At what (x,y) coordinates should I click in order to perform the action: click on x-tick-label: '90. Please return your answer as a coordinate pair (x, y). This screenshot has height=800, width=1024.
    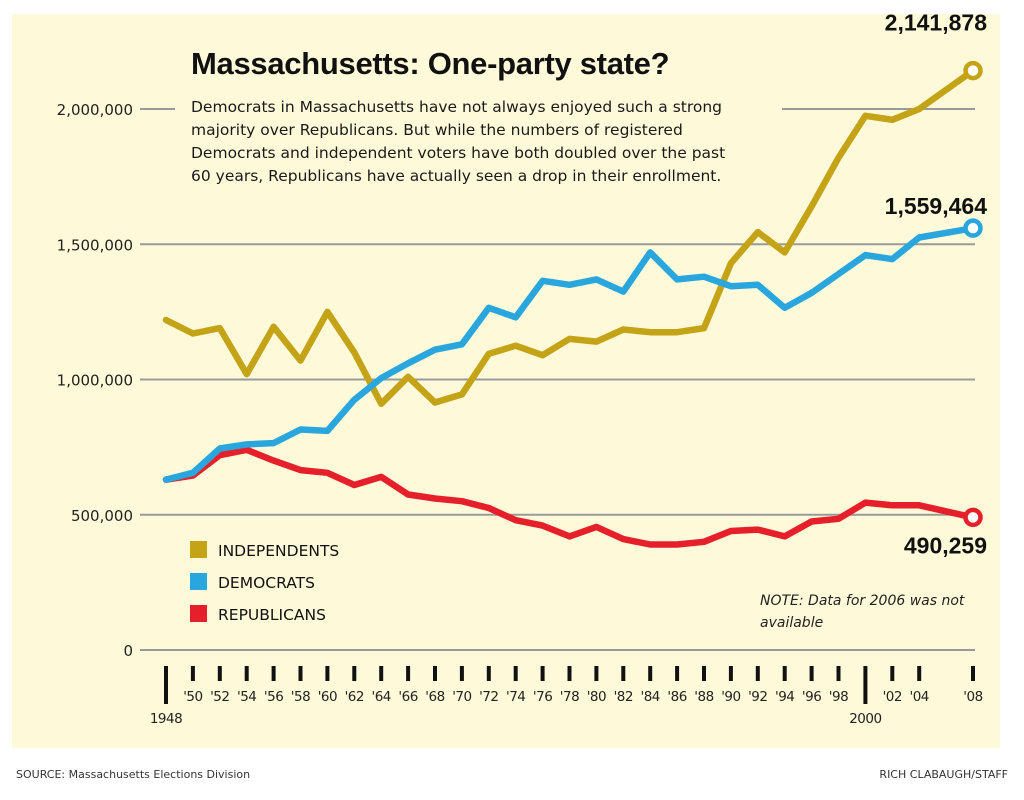
    Looking at the image, I should click on (730, 697).